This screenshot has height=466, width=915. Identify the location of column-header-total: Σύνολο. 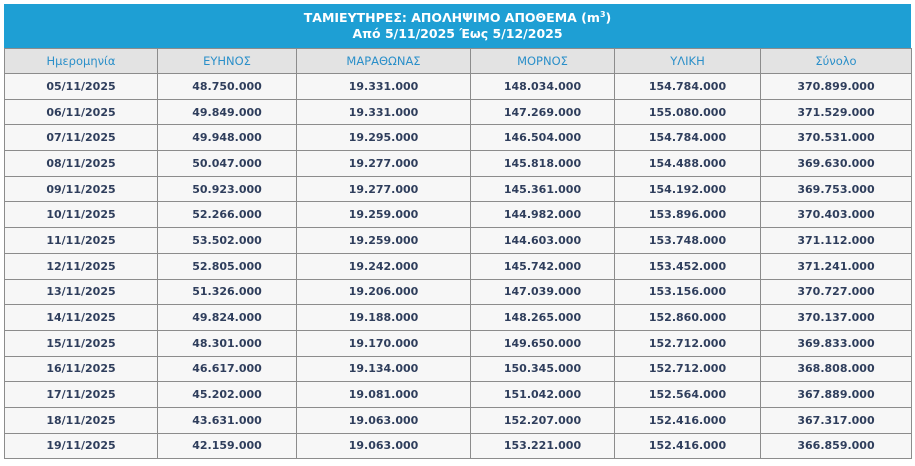
(836, 61).